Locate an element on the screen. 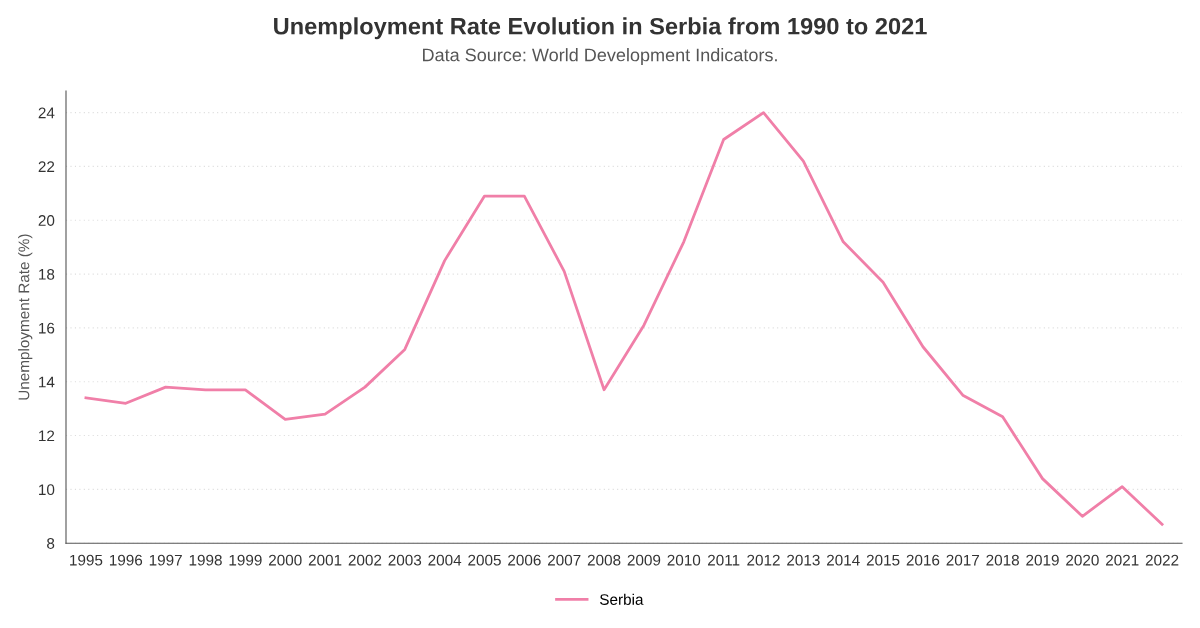 The image size is (1200, 628). legend-label: Serbia is located at coordinates (622, 599).